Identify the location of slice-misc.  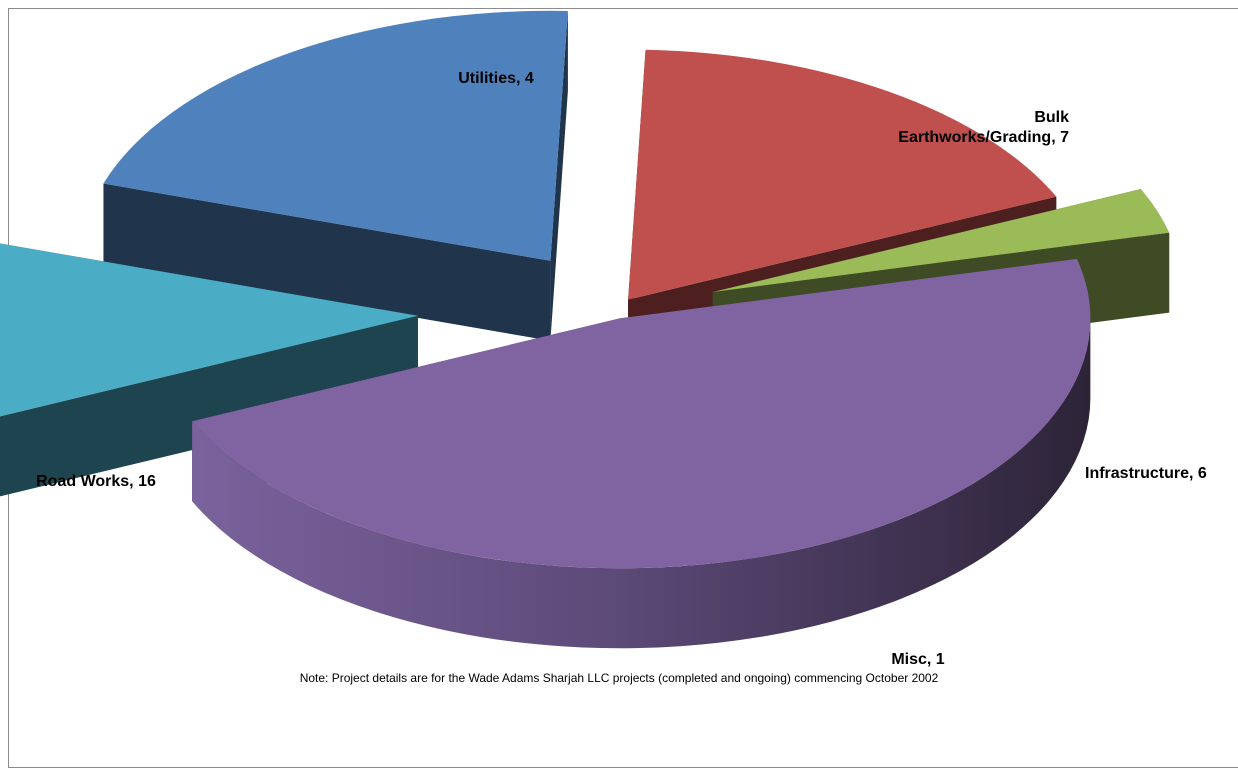
(941, 241).